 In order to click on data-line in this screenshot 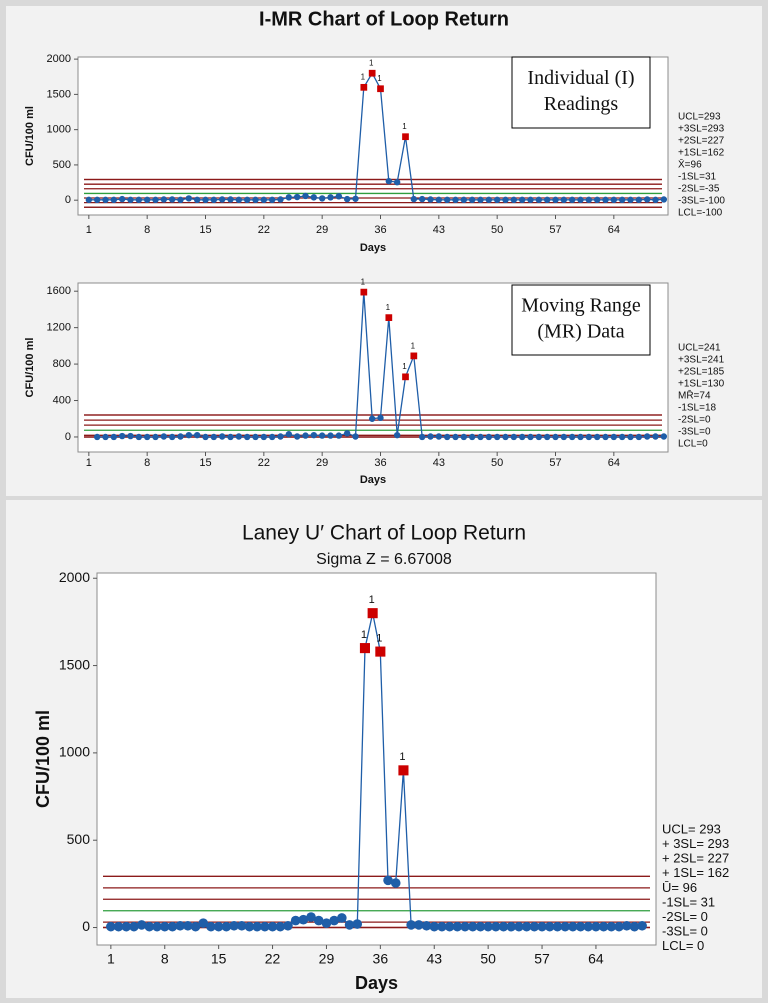, I will do `click(376, 136)`.